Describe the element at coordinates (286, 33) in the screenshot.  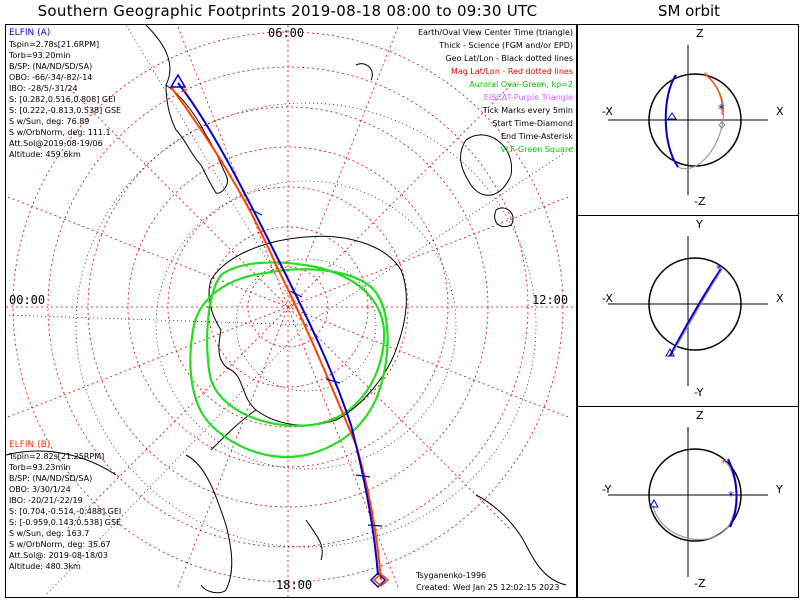
I see `time-label-top: 06:00` at that location.